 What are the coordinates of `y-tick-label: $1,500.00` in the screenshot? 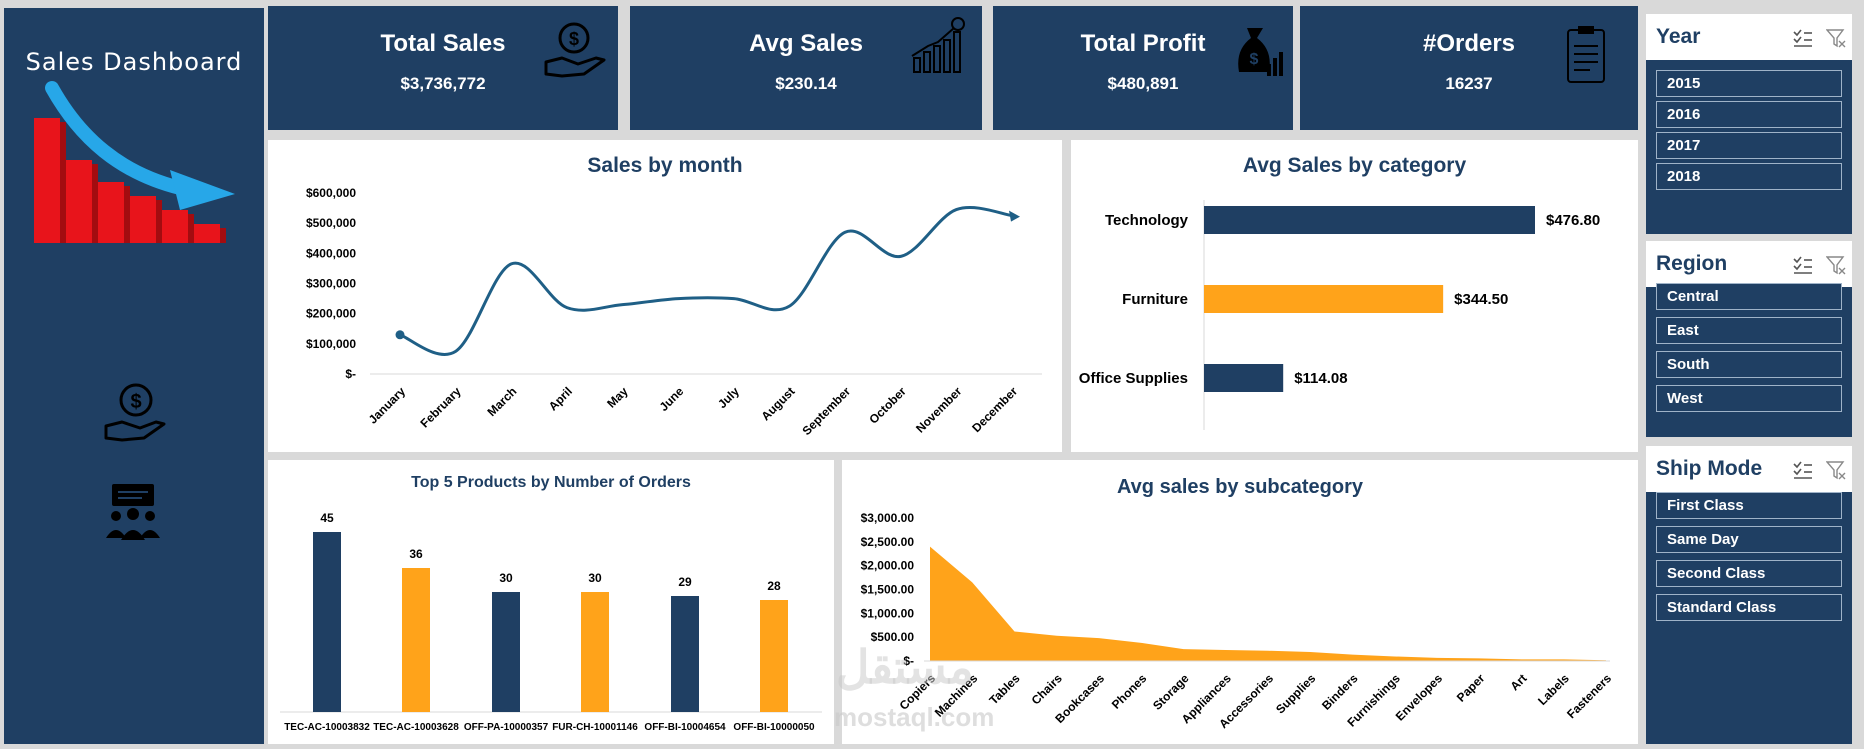 It's located at (888, 590).